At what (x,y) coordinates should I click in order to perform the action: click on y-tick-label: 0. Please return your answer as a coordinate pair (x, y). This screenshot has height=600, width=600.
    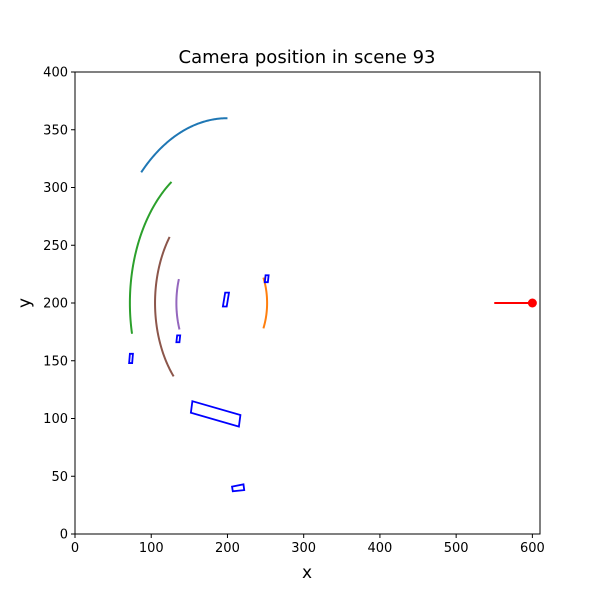
    Looking at the image, I should click on (64, 535).